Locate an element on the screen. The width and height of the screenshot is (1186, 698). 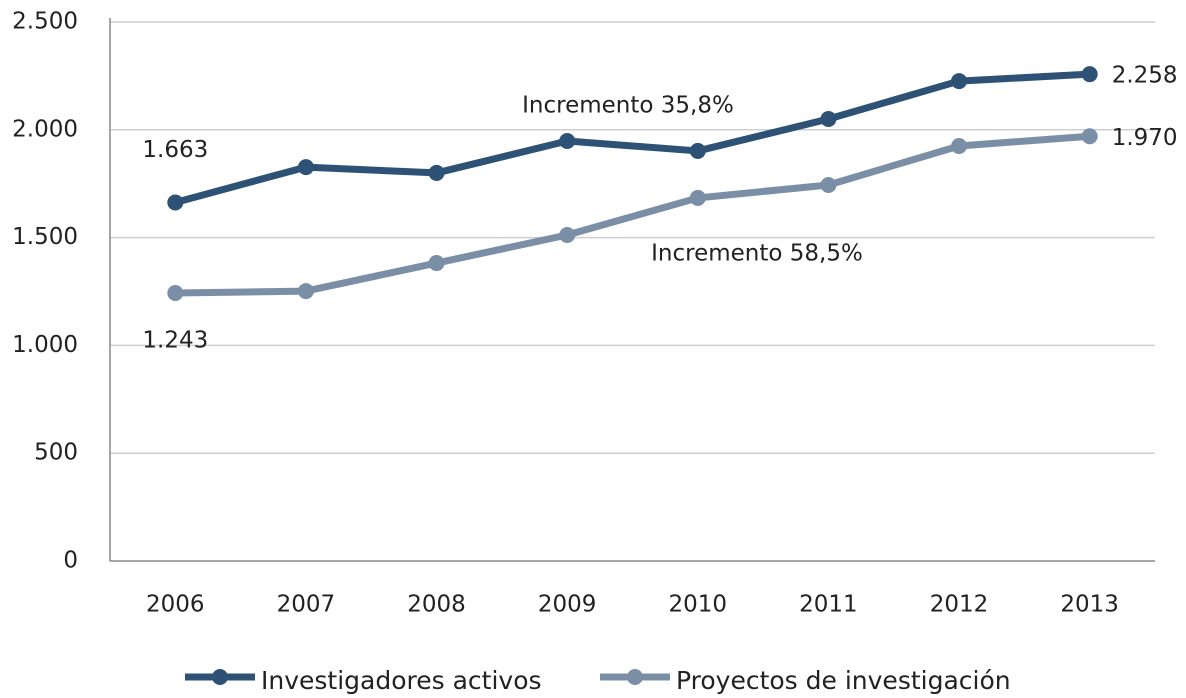
legend-label: Investigadores activos is located at coordinates (401, 680).